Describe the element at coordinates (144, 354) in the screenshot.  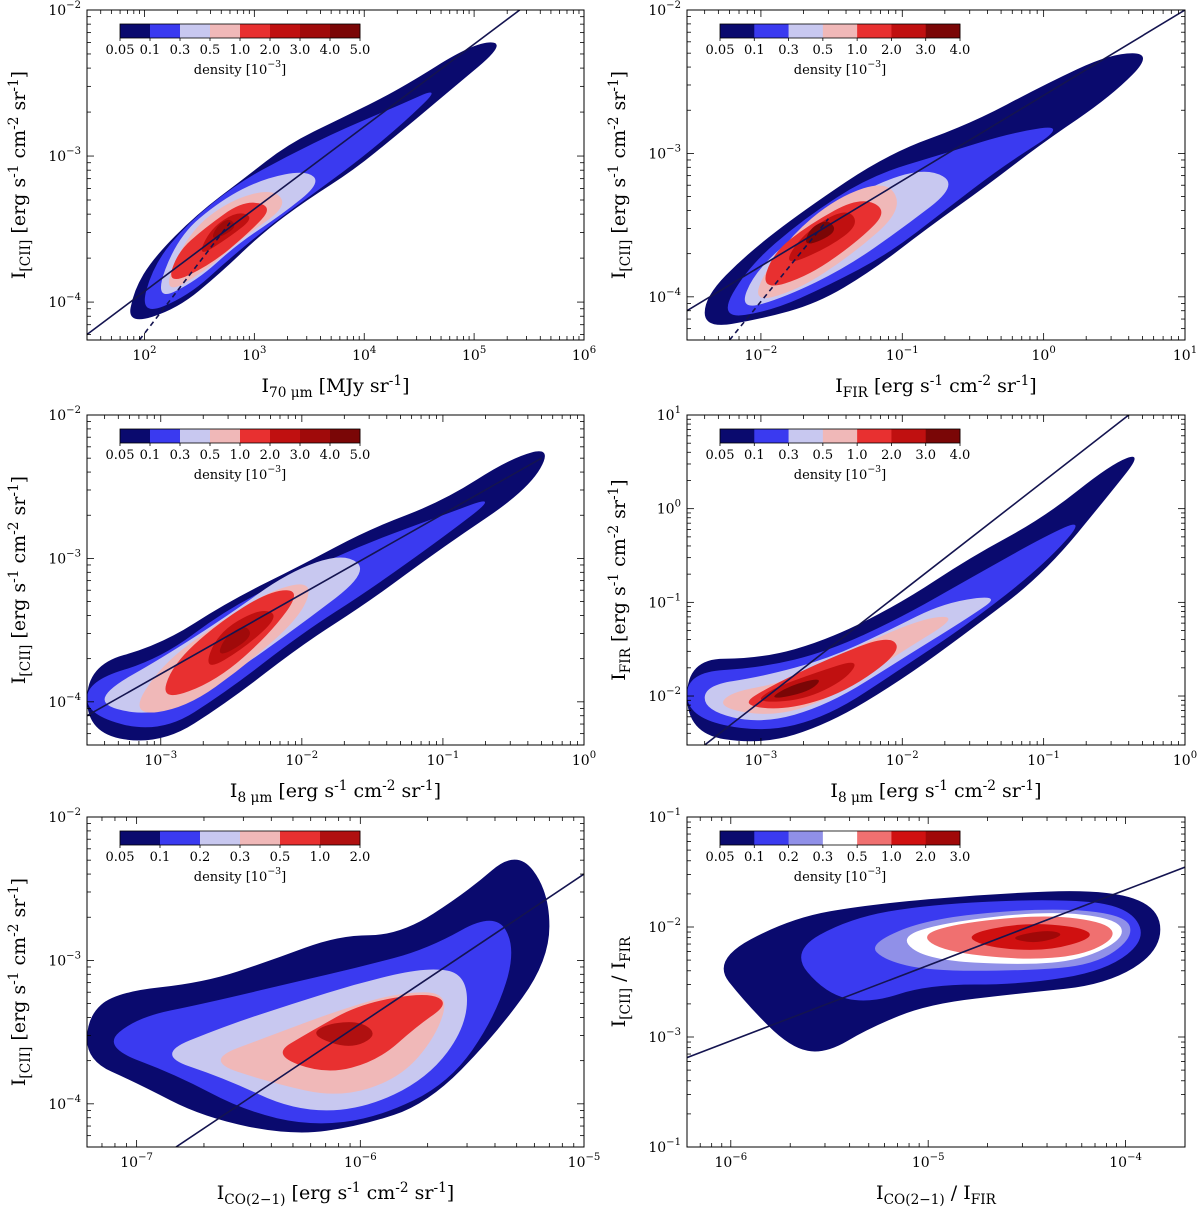
I see `x-tick-label: 10²` at that location.